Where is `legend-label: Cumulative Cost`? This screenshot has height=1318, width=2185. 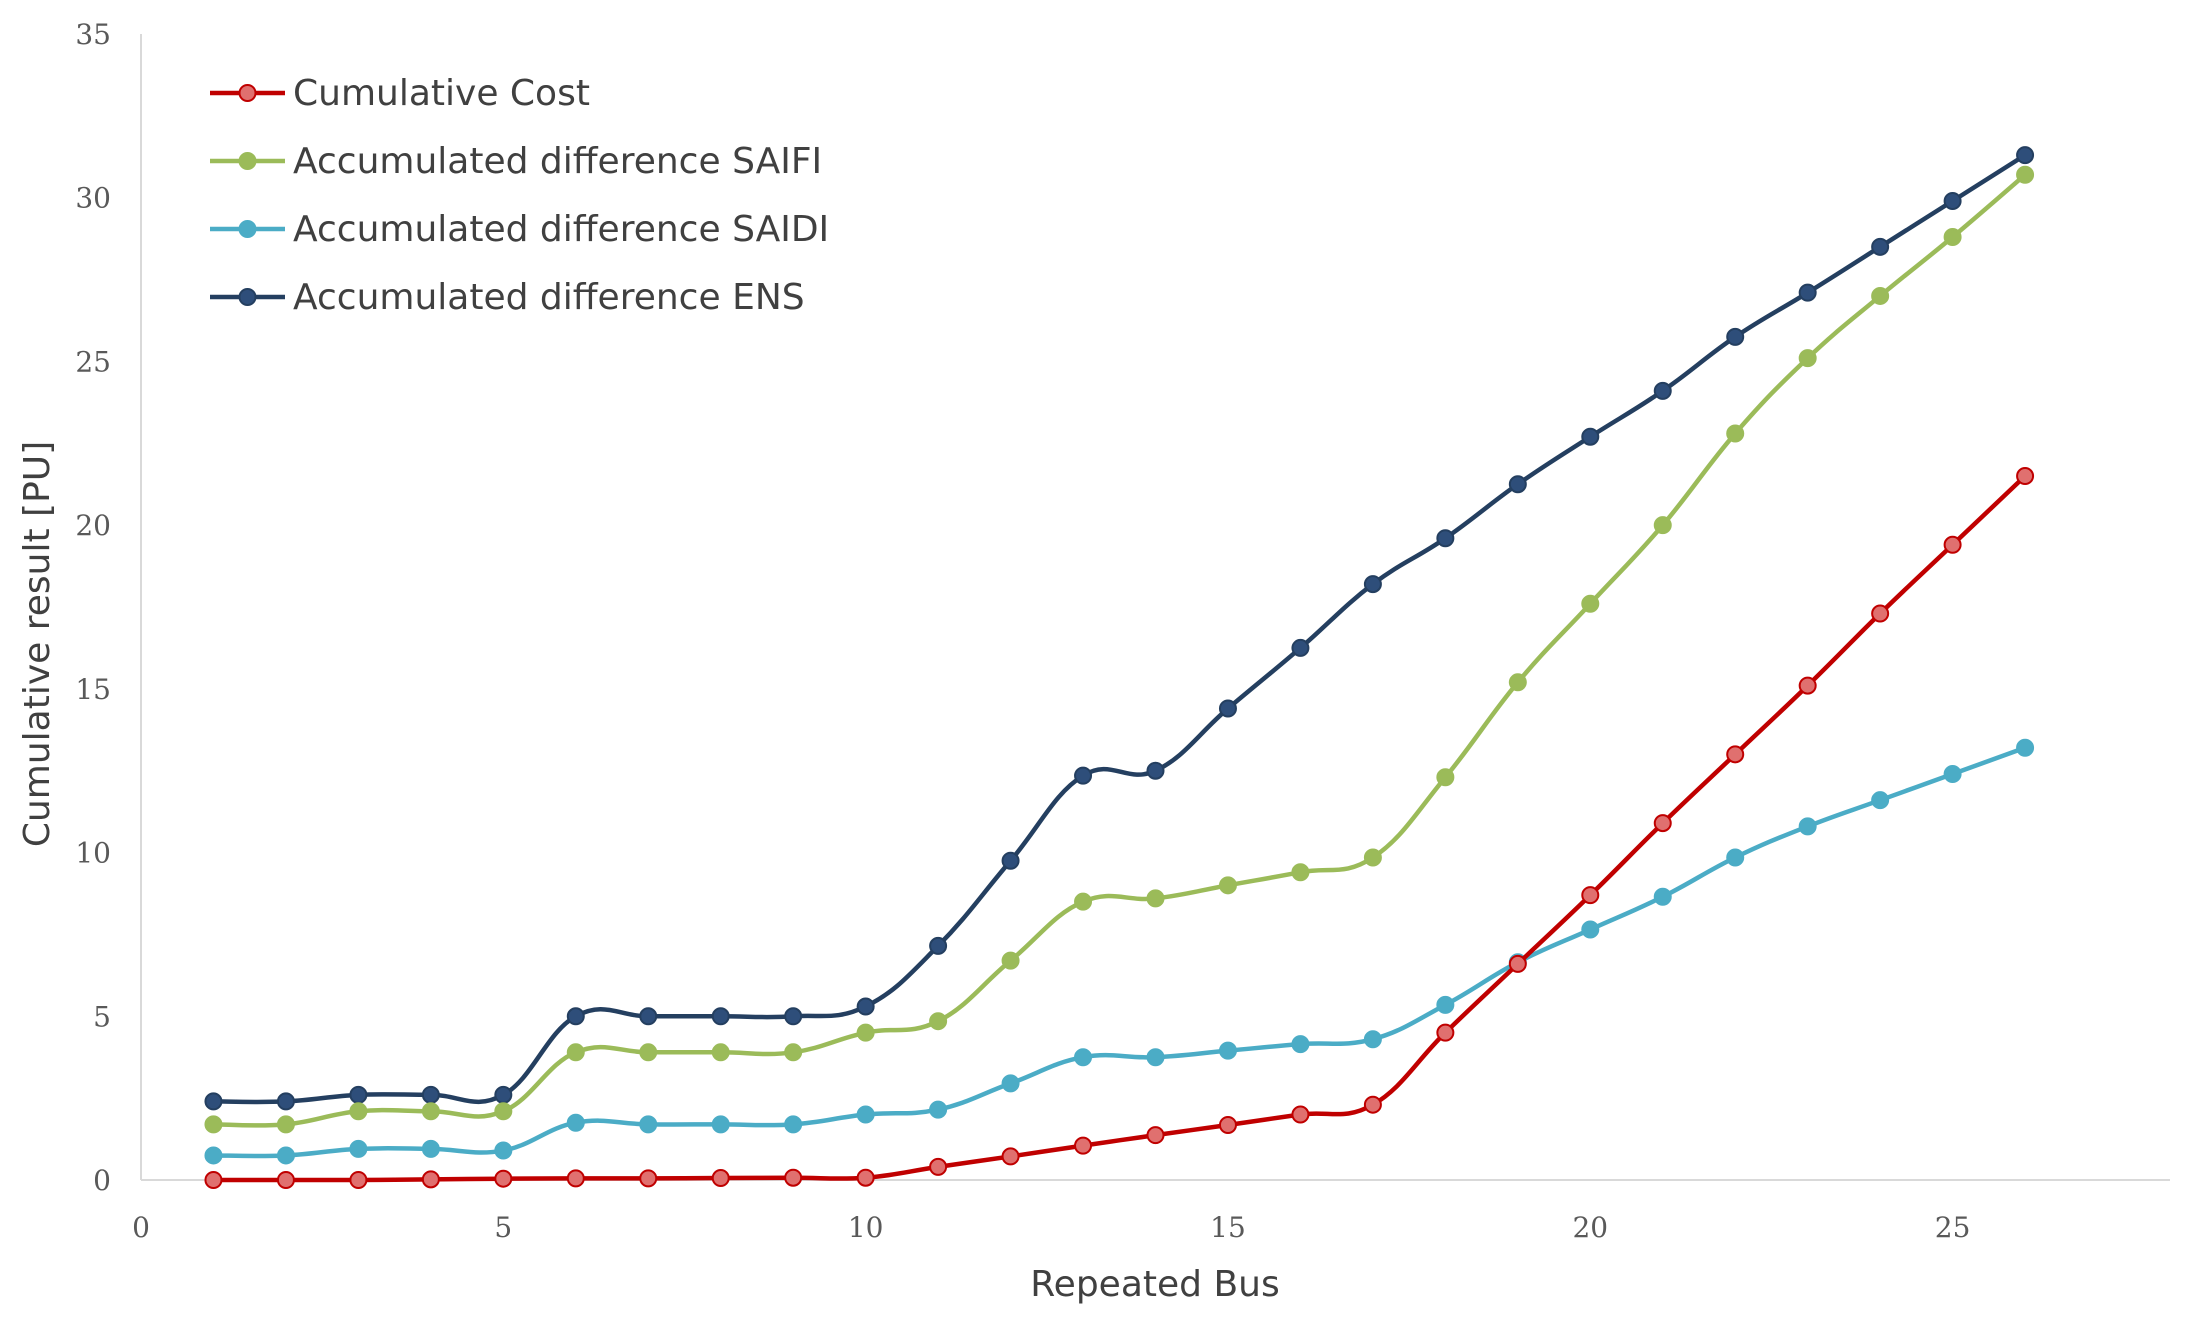 legend-label: Cumulative Cost is located at coordinates (441, 93).